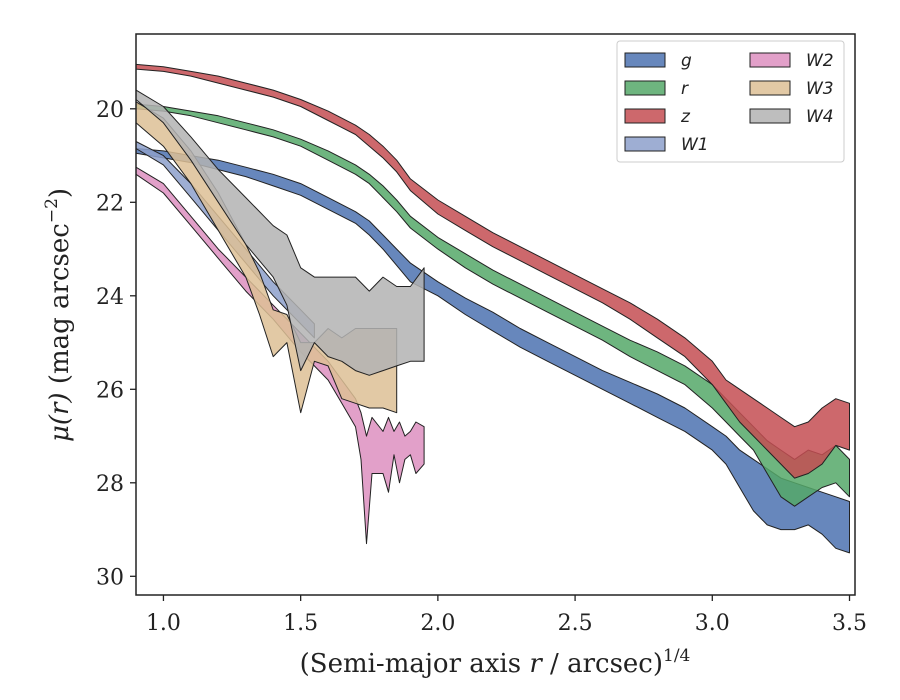  Describe the element at coordinates (686, 61) in the screenshot. I see `legend-label-g: g` at that location.